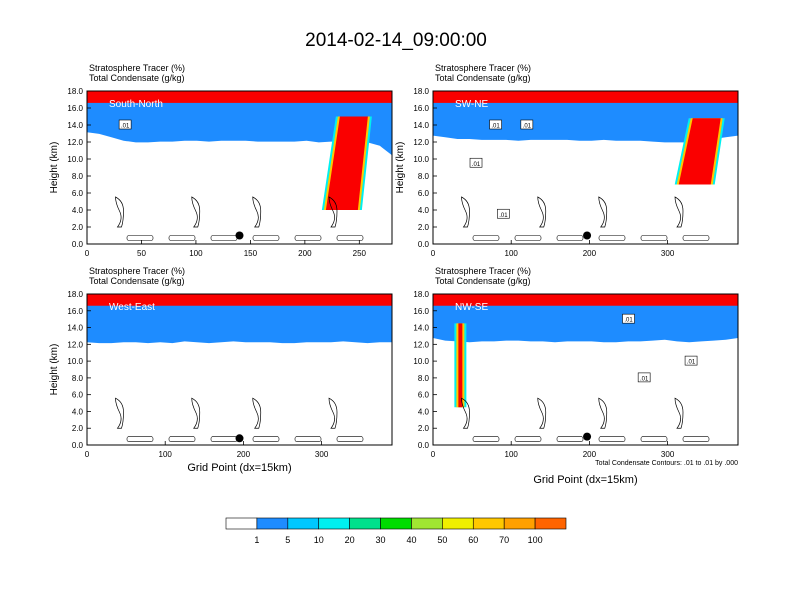 This screenshot has height=612, width=792. I want to click on xtick-label-west-east-3: 300, so click(322, 454).